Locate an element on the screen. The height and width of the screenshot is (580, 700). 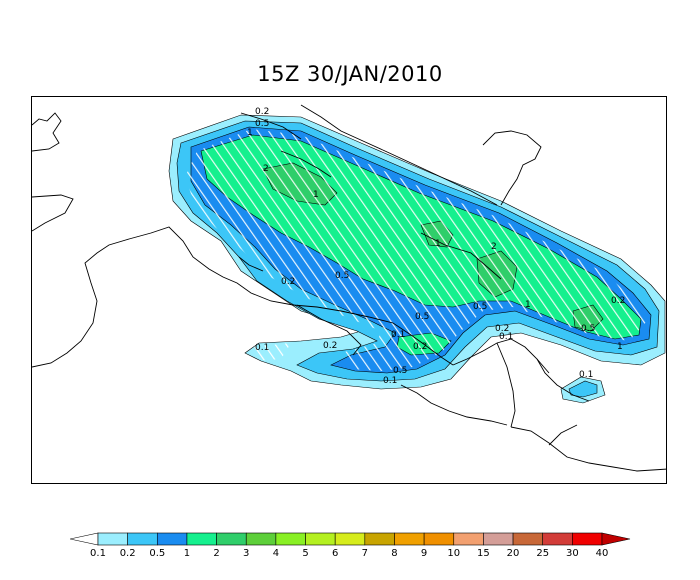
colorbar-label: 3 is located at coordinates (246, 553).